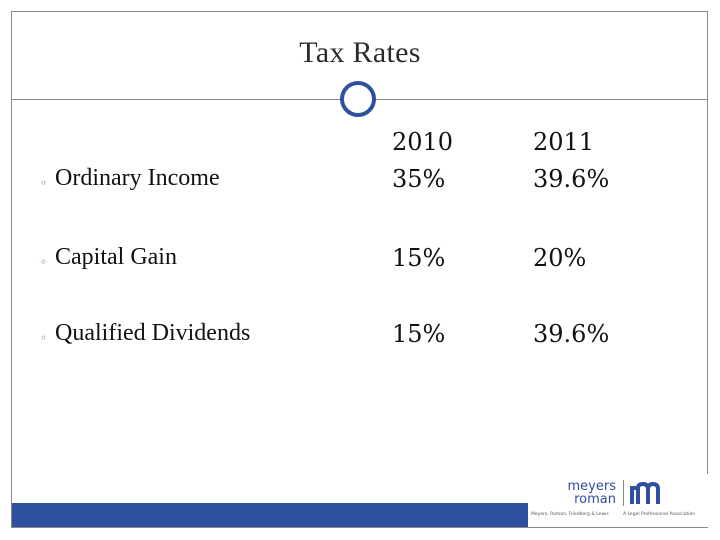 The height and width of the screenshot is (540, 720). What do you see at coordinates (116, 257) in the screenshot?
I see `row-label: Capital Gain` at bounding box center [116, 257].